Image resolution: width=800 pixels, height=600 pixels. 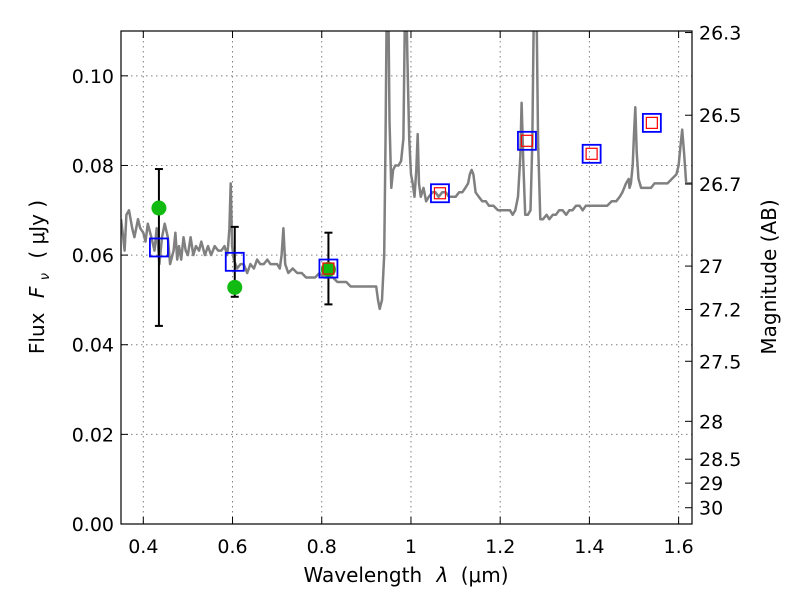 I want to click on y-tick-label: 0.06, so click(x=93, y=256).